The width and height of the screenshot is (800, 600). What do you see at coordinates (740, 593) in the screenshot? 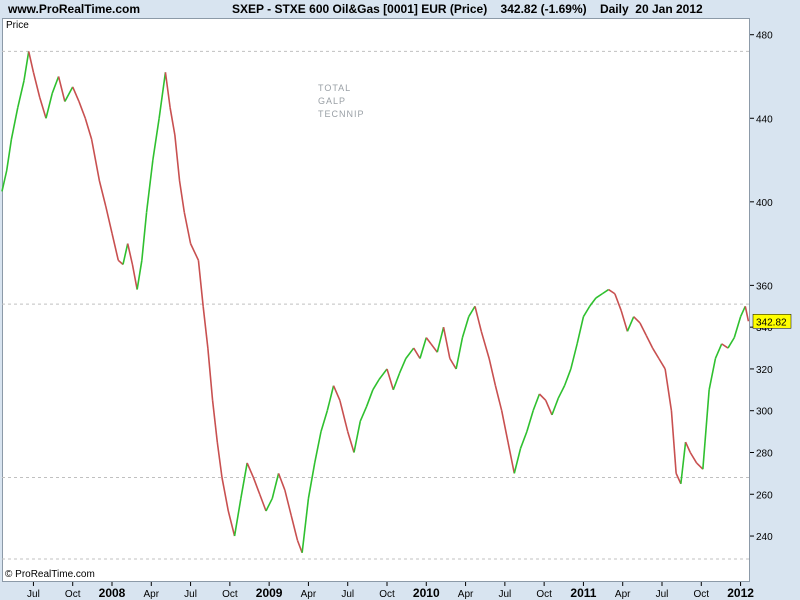
I see `x-tick-label: 2012` at bounding box center [740, 593].